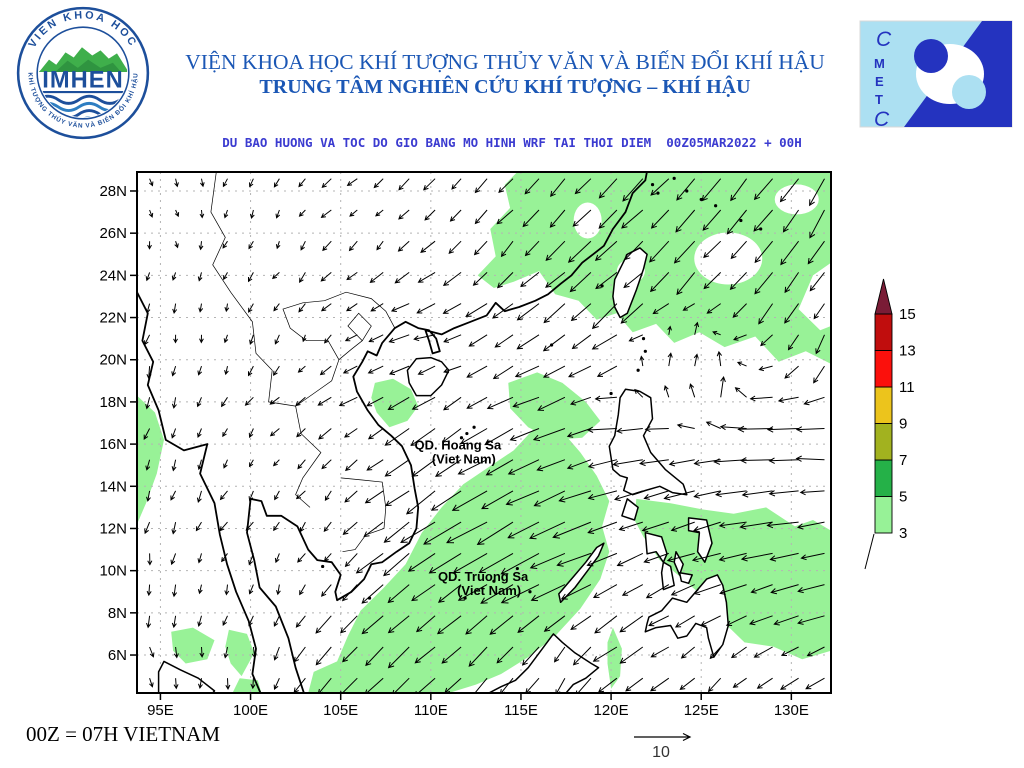  I want to click on lat-tick-label: 28N, so click(113, 191).